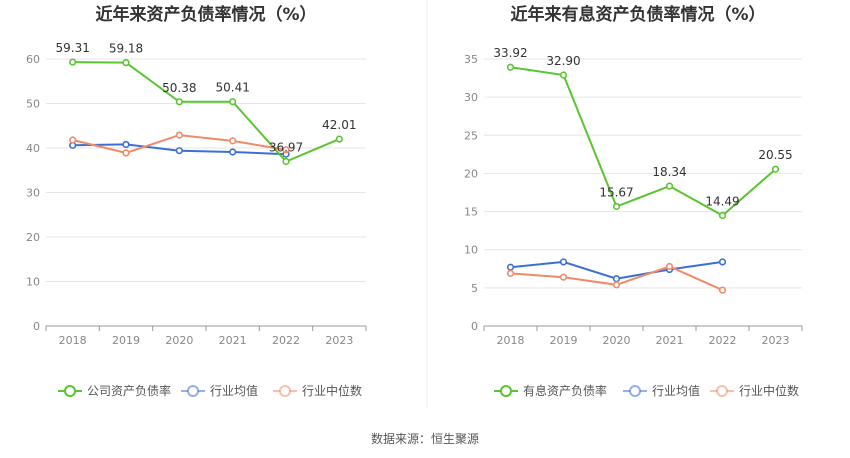 The width and height of the screenshot is (850, 458). What do you see at coordinates (722, 201) in the screenshot?
I see `data-label: 14.49` at bounding box center [722, 201].